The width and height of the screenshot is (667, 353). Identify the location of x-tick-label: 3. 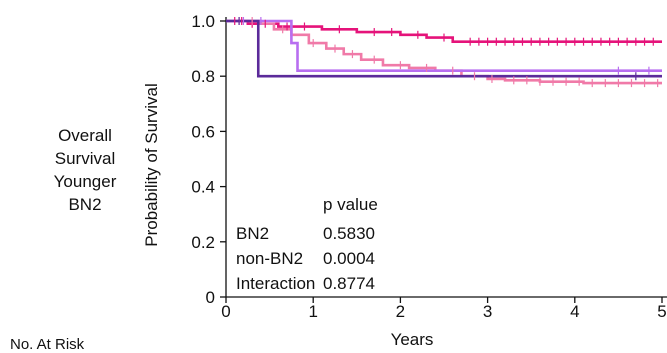
(487, 311).